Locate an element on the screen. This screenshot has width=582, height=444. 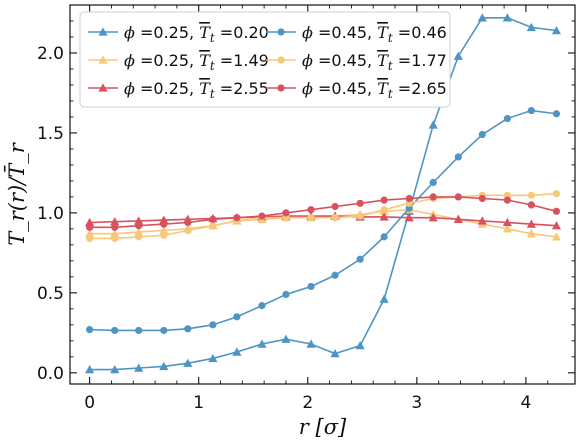
legend-label: ϕ =0.45, Tt =2.65 is located at coordinates (374, 90).